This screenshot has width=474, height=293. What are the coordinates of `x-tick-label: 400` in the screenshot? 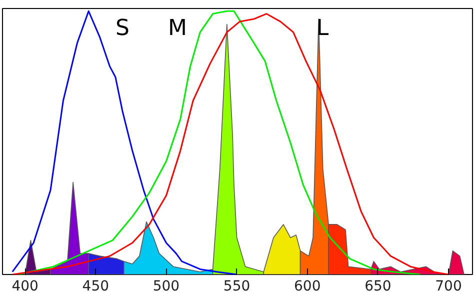 It's located at (25, 285).